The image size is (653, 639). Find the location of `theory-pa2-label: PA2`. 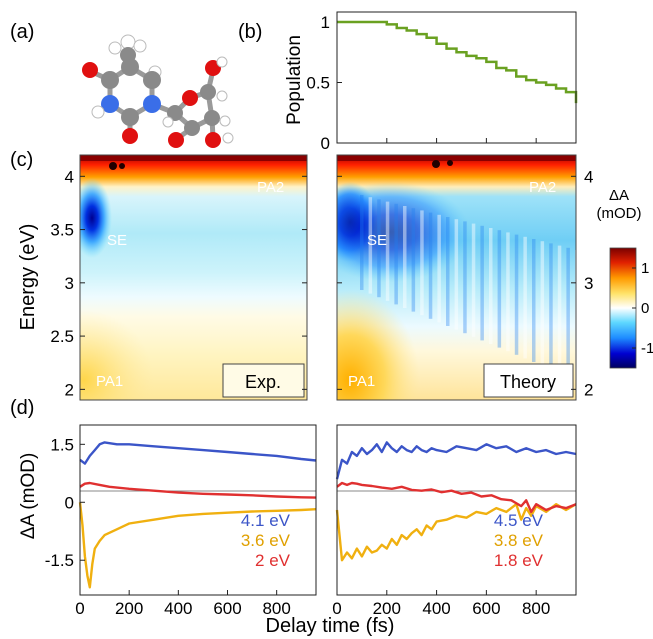

theory-pa2-label: PA2 is located at coordinates (542, 187).